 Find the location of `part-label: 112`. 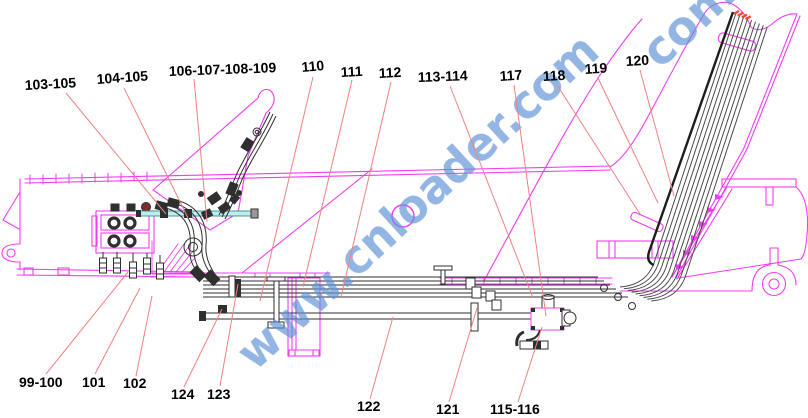

part-label: 112 is located at coordinates (390, 72).